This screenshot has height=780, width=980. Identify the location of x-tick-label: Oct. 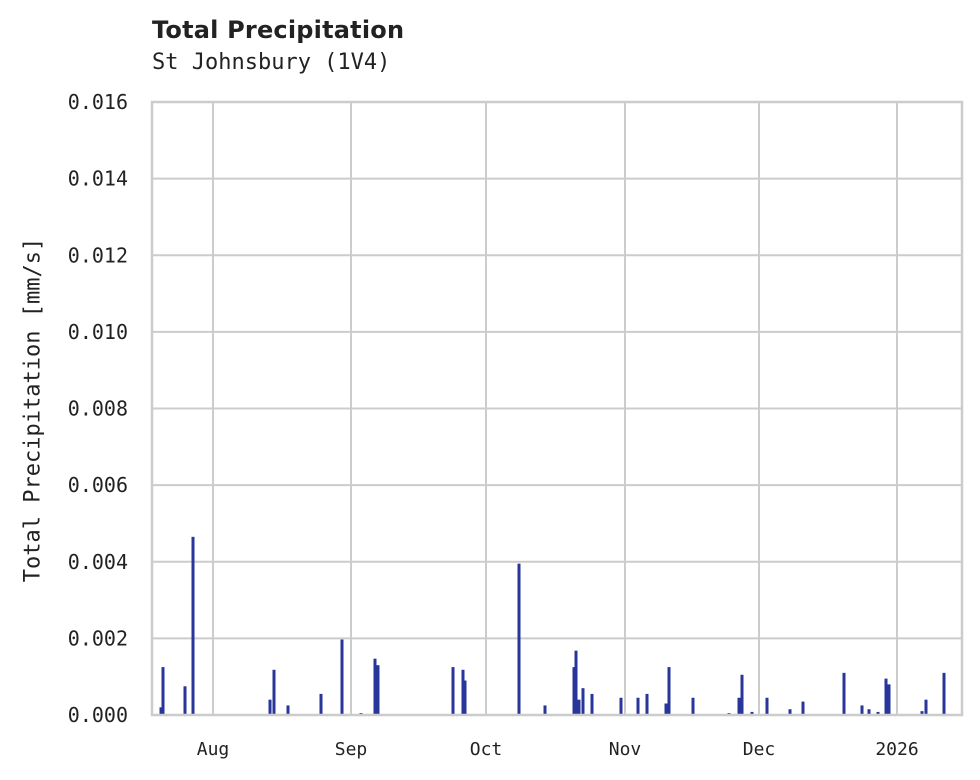
(486, 749).